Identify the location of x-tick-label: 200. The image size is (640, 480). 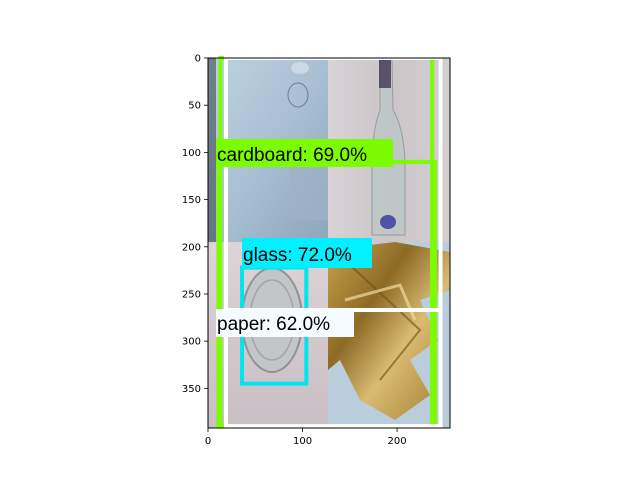
(397, 441).